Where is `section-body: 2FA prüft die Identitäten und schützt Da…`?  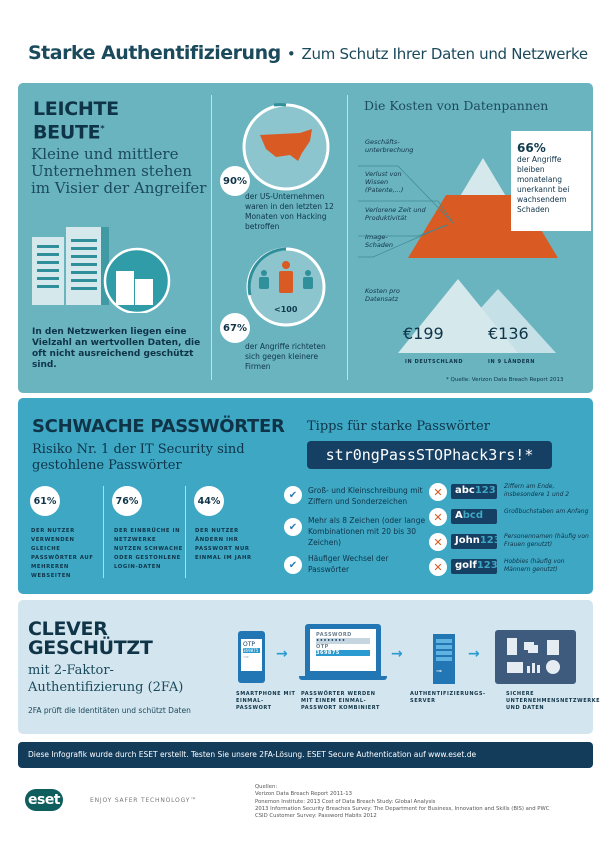
section-body: 2FA prüft die Identitäten und schützt Da… is located at coordinates (109, 710).